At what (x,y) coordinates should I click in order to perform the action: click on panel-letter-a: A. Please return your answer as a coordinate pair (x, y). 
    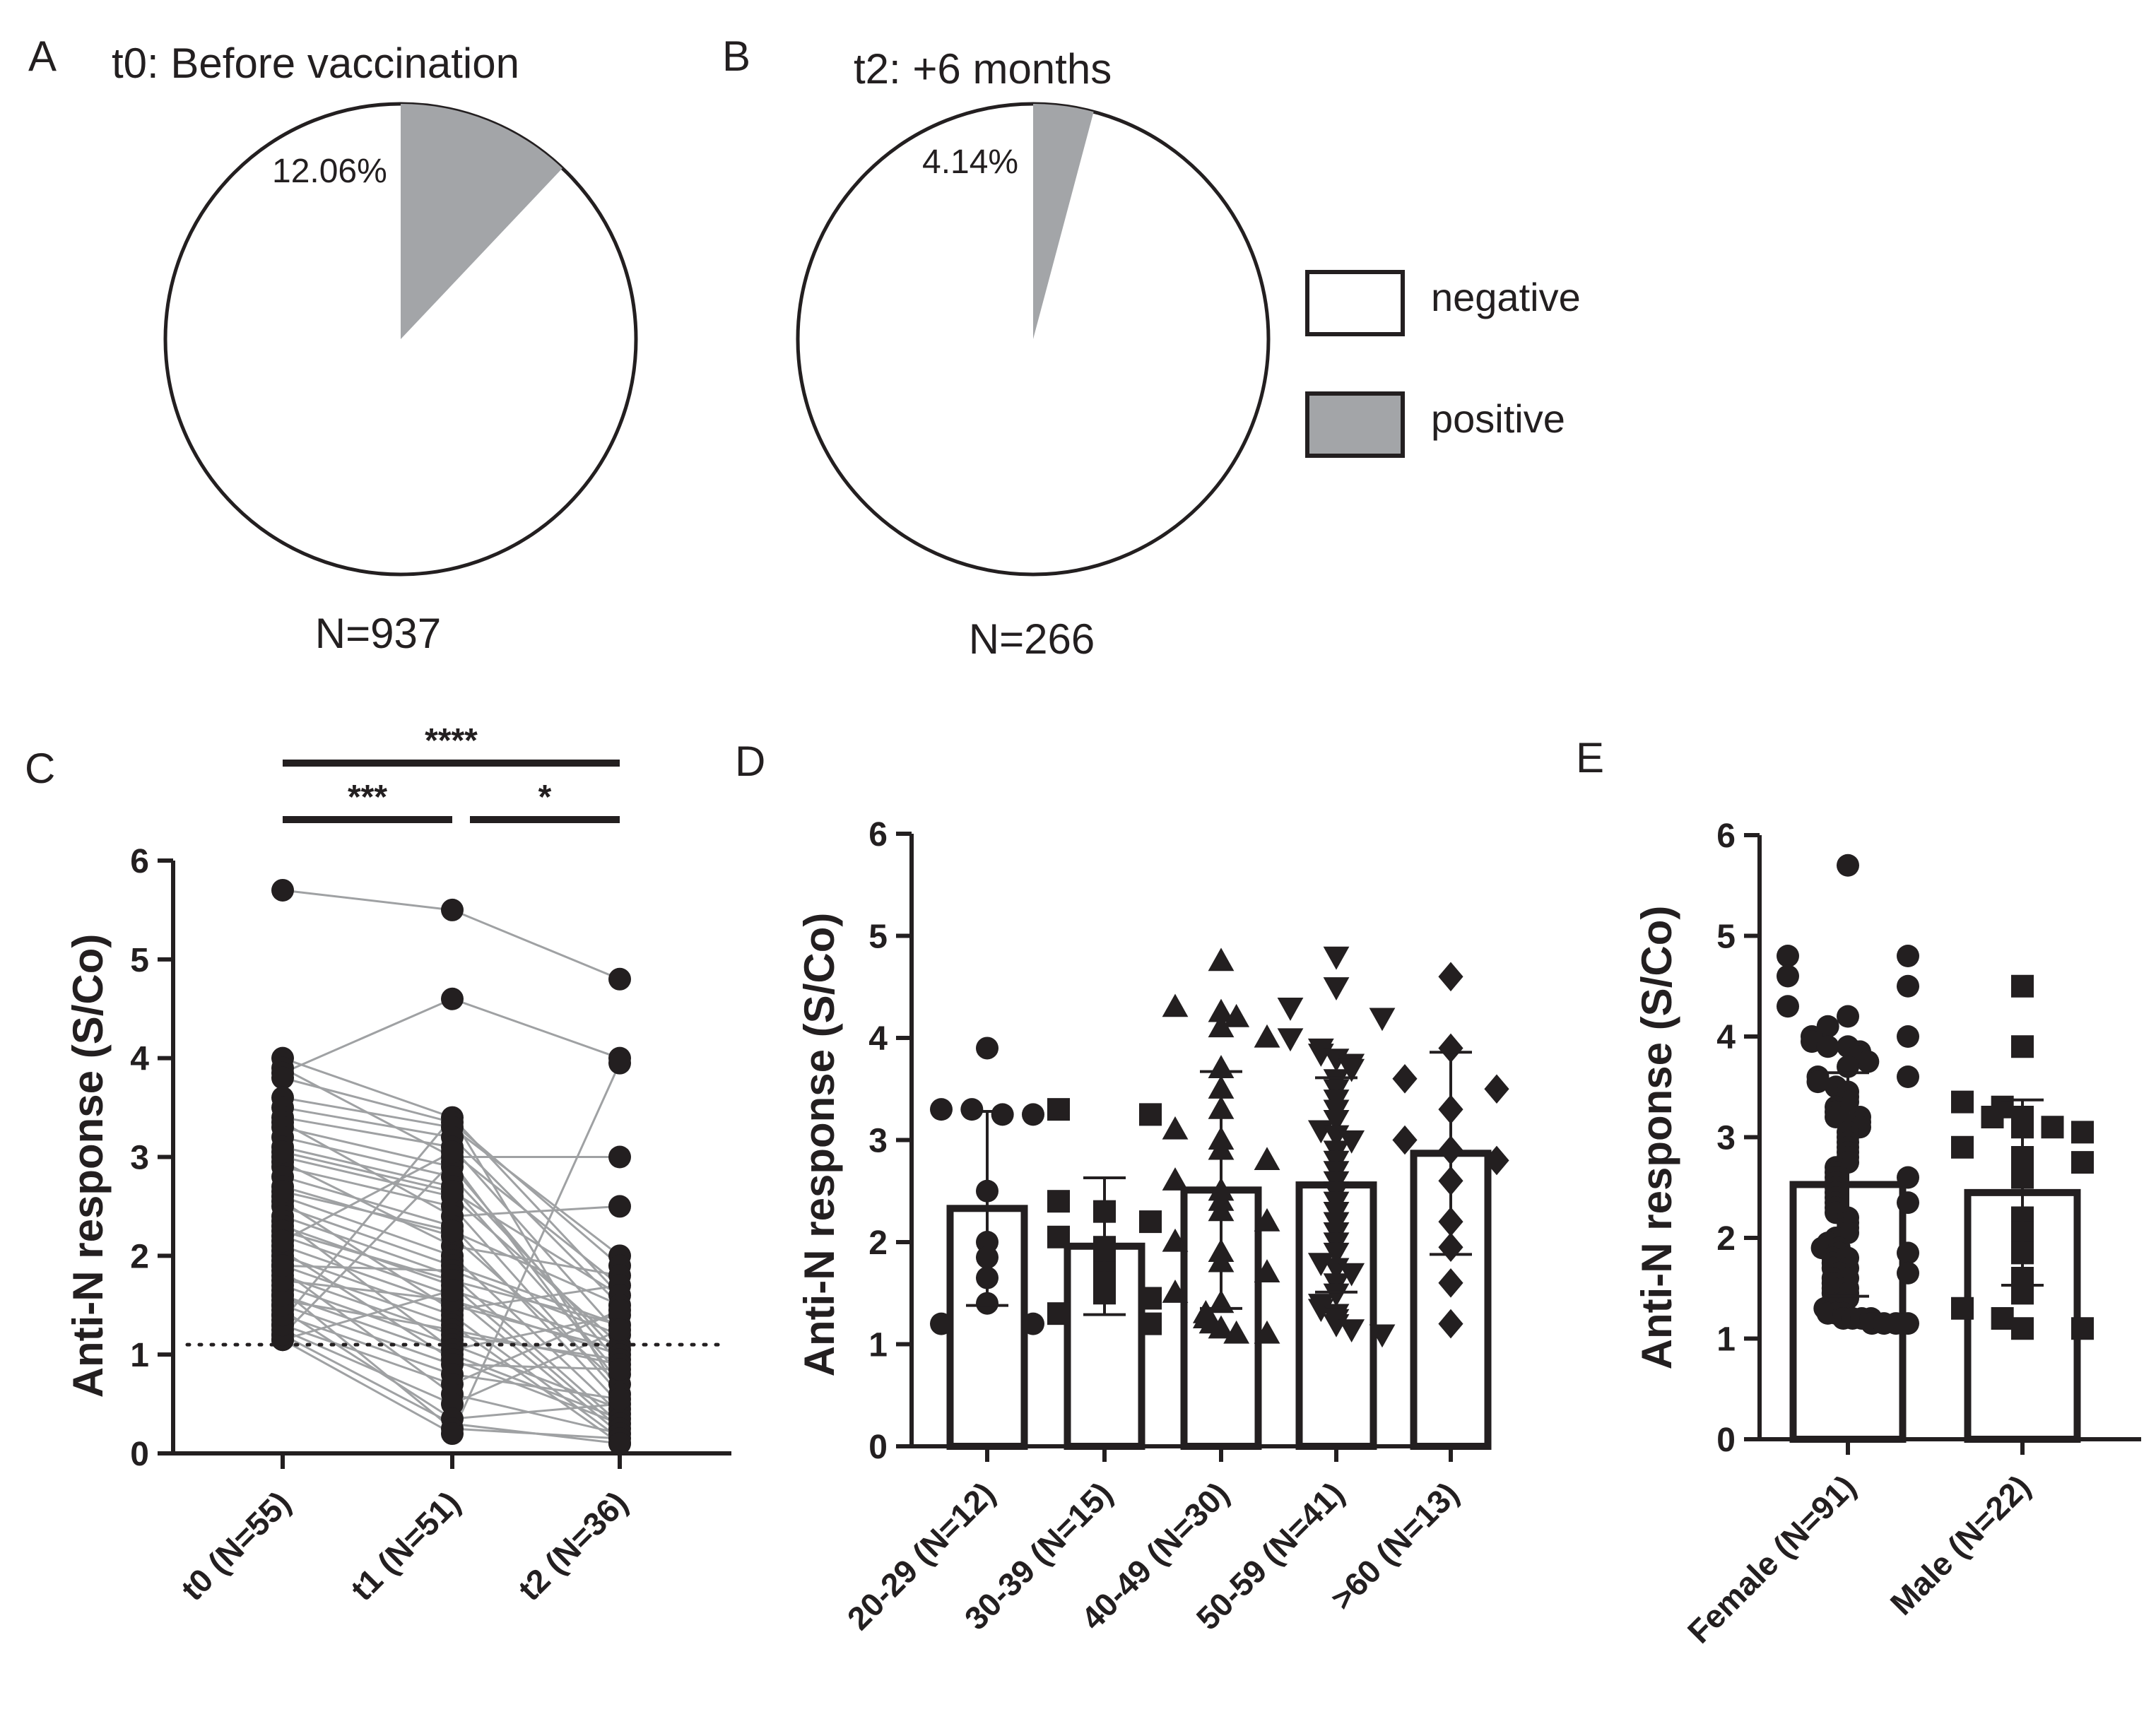
    Looking at the image, I should click on (42, 56).